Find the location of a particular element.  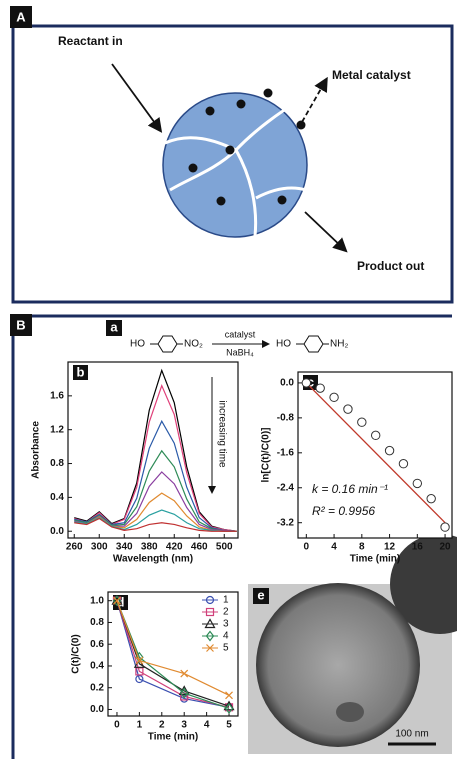

x-tick-label: 8 is located at coordinates (362, 547).